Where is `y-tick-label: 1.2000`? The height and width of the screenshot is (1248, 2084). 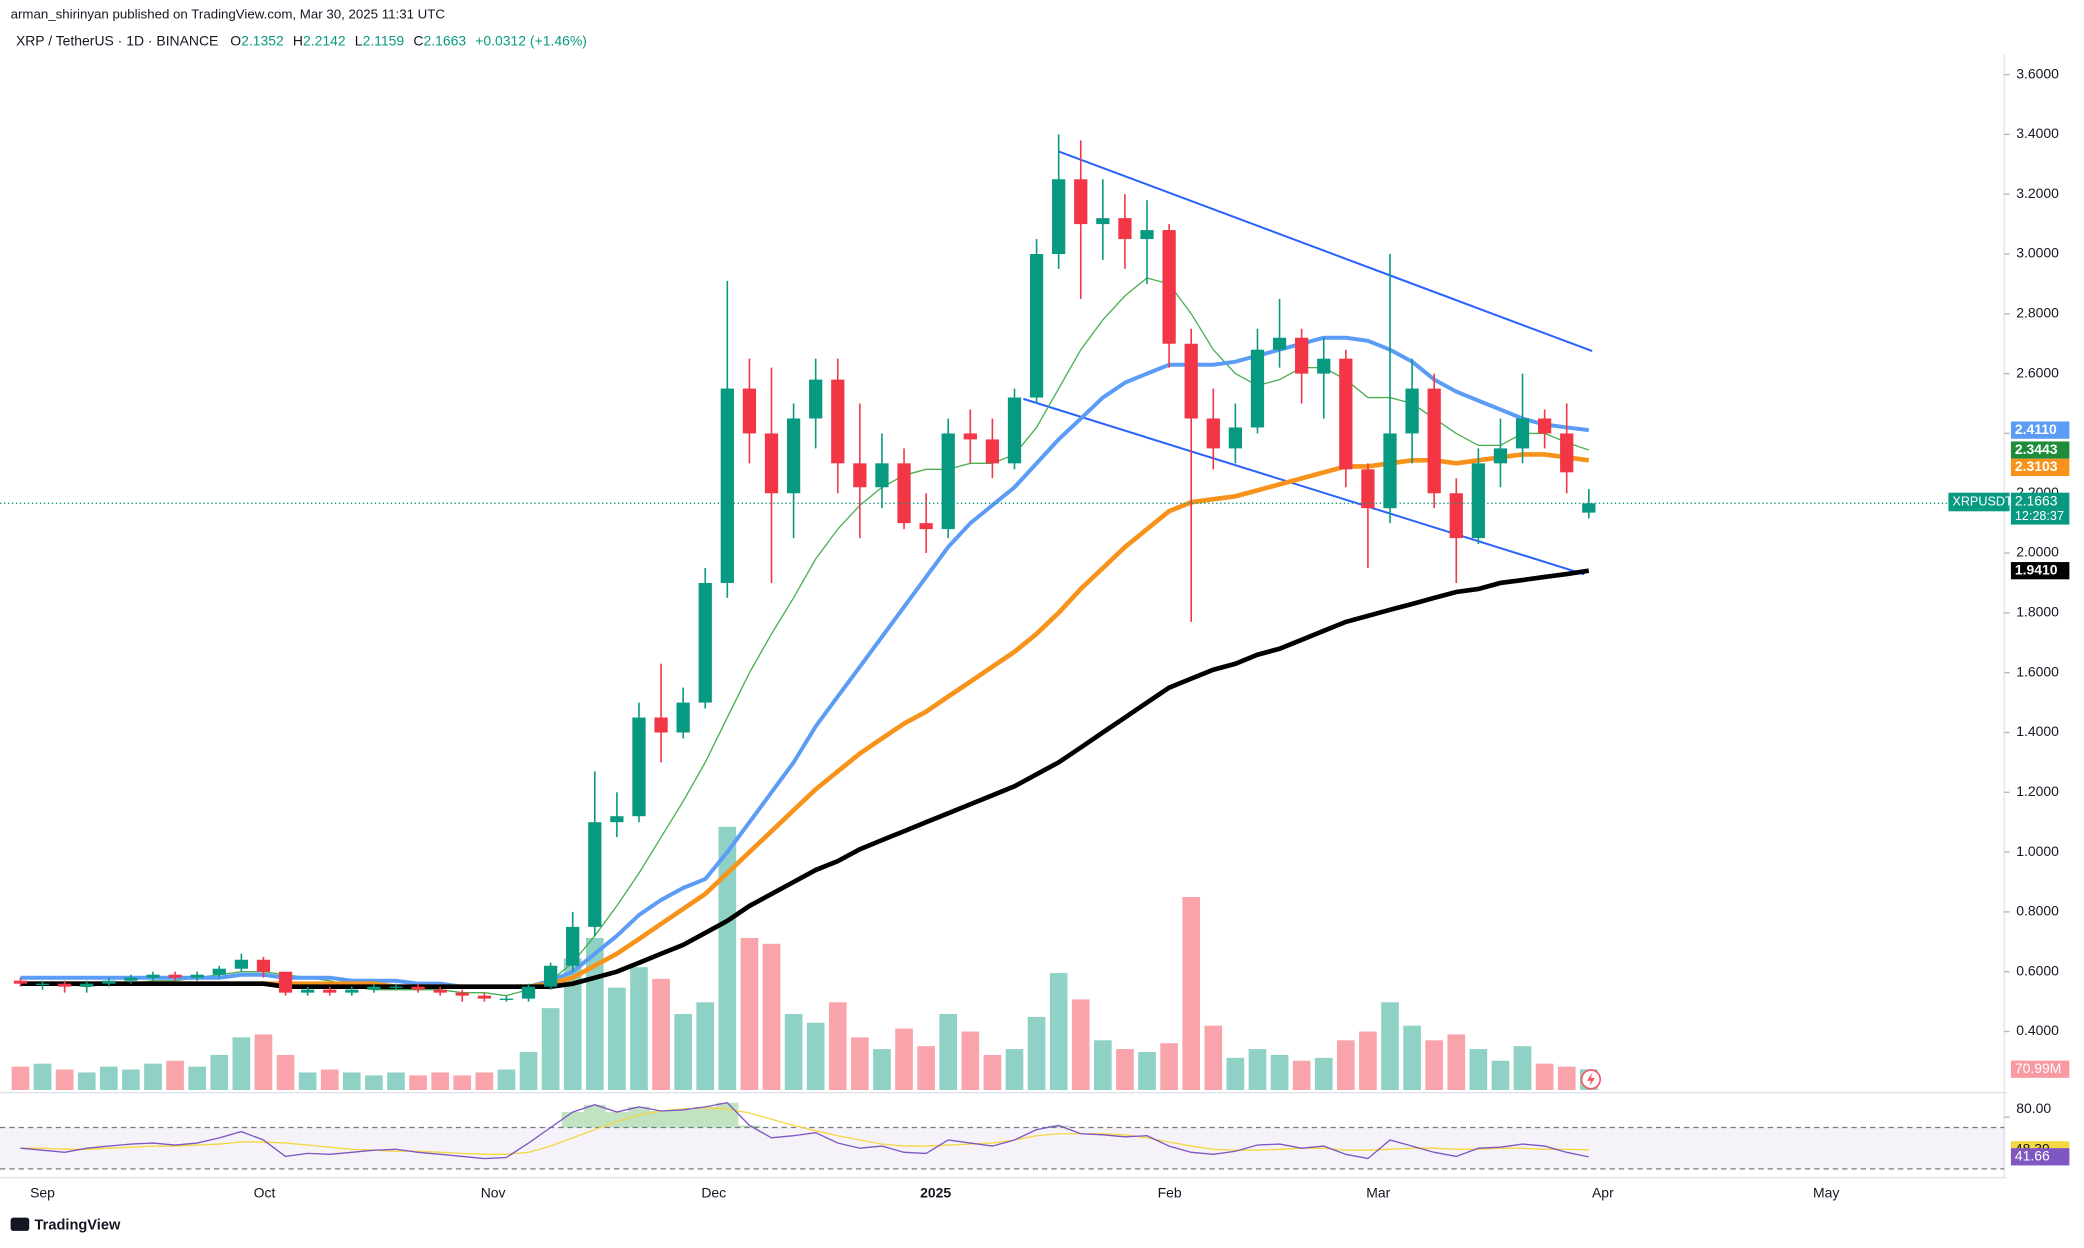
y-tick-label: 1.2000 is located at coordinates (2037, 791).